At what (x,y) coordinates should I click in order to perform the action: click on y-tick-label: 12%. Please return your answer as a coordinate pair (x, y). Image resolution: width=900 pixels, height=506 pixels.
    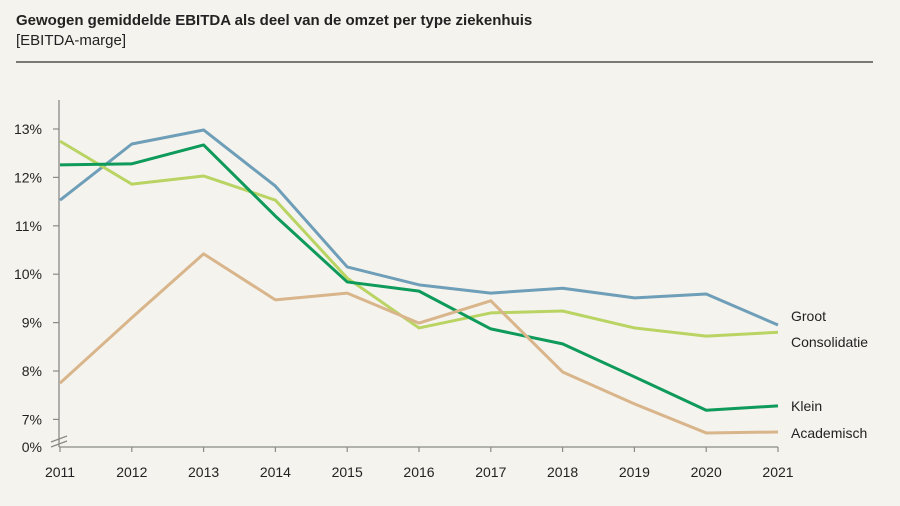
    Looking at the image, I should click on (28, 177).